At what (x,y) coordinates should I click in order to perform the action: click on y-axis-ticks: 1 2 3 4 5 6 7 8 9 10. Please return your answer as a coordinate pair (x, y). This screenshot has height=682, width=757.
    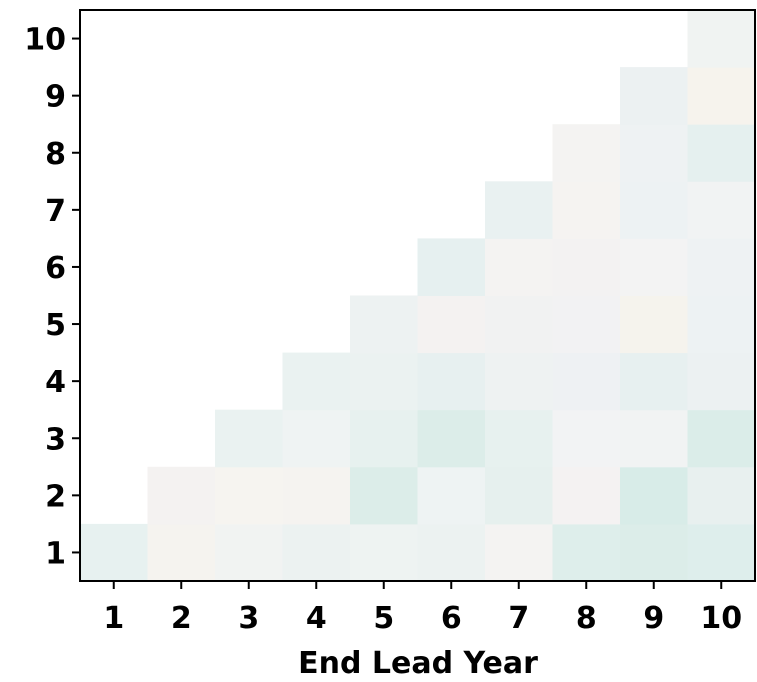
    Looking at the image, I should click on (52, 297).